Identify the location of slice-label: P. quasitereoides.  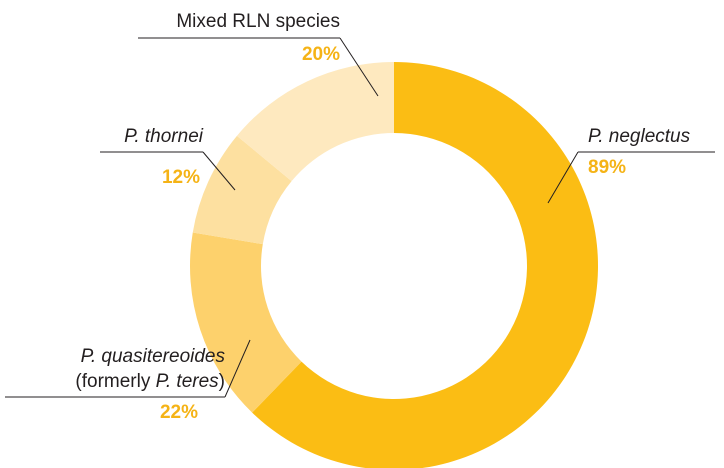
(153, 356).